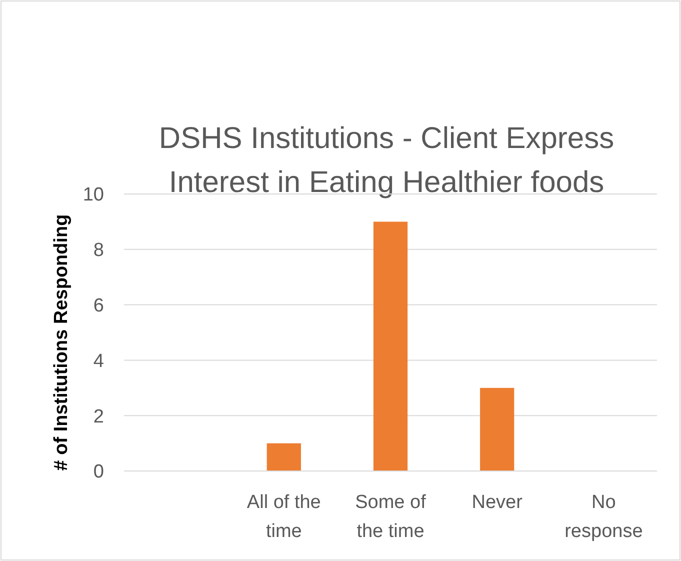 The height and width of the screenshot is (561, 681). What do you see at coordinates (391, 517) in the screenshot?
I see `x-tick-label: Some of the time` at bounding box center [391, 517].